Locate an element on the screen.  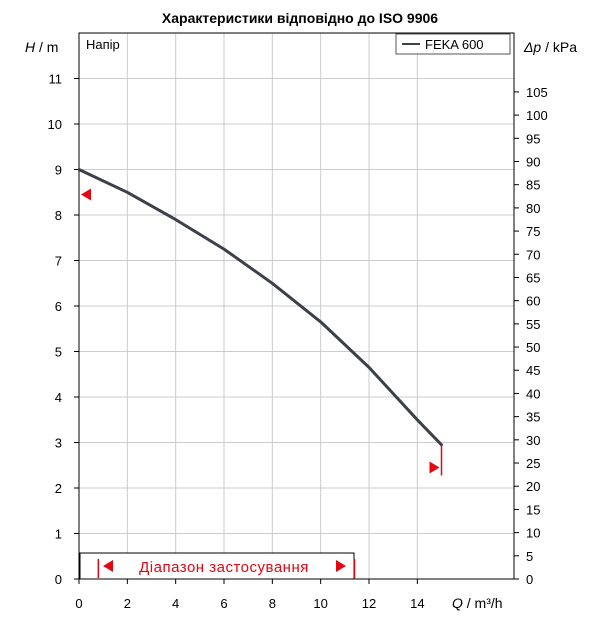
y-right-tick-label: 55 is located at coordinates (533, 324).